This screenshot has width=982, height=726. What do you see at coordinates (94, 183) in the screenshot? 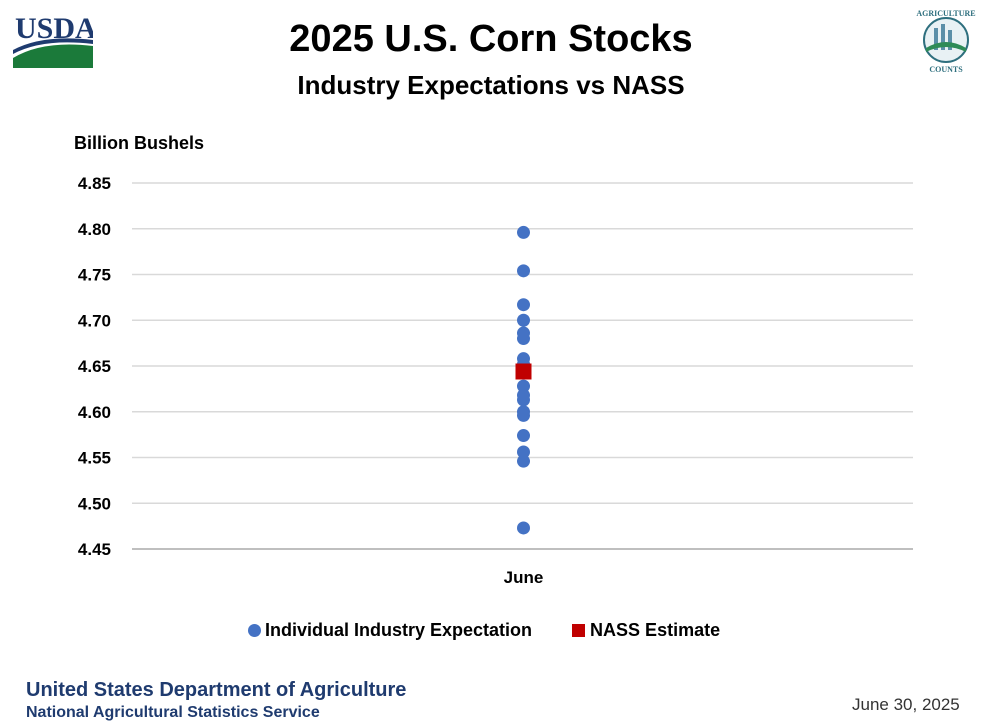
I see `y-tick-label: 4.85` at bounding box center [94, 183].